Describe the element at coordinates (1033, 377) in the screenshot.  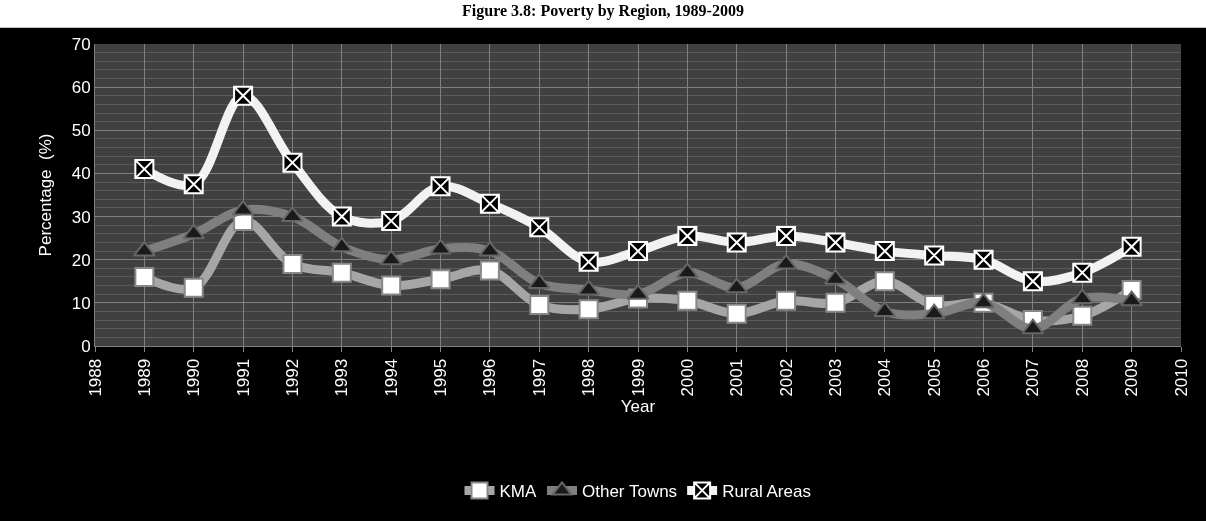
I see `x-tick-label: 2007` at that location.